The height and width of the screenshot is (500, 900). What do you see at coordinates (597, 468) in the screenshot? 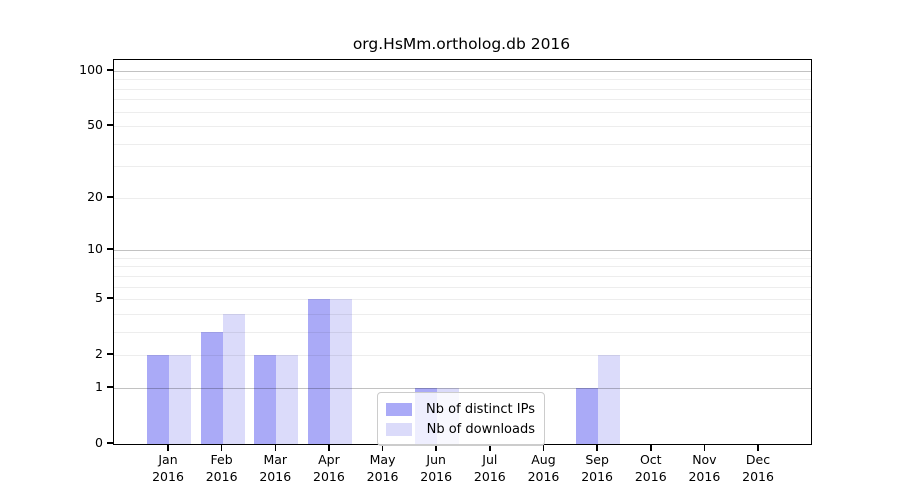
I see `x-tick-label: Sep 2016` at bounding box center [597, 468].